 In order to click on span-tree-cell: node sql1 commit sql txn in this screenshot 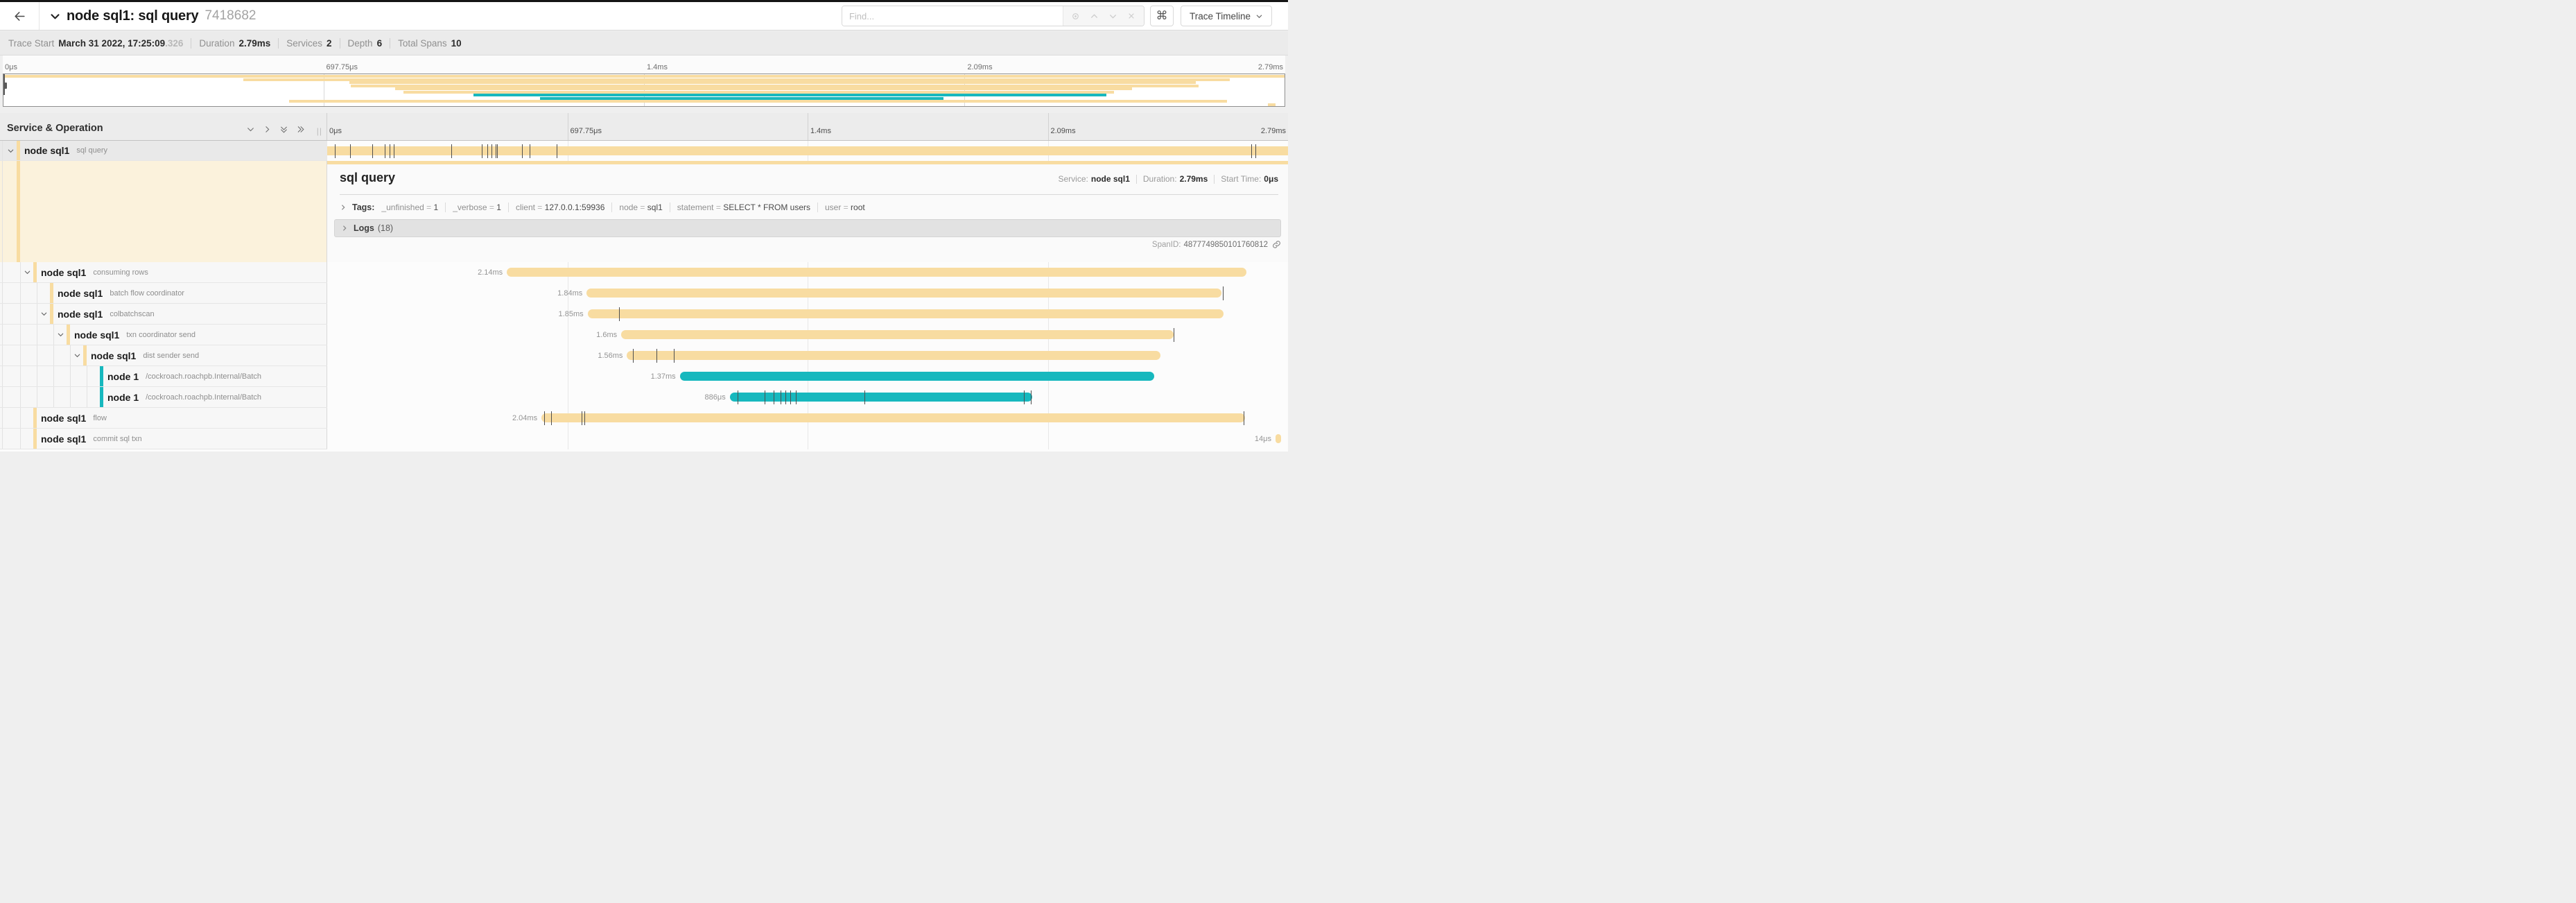, I will do `click(163, 439)`.